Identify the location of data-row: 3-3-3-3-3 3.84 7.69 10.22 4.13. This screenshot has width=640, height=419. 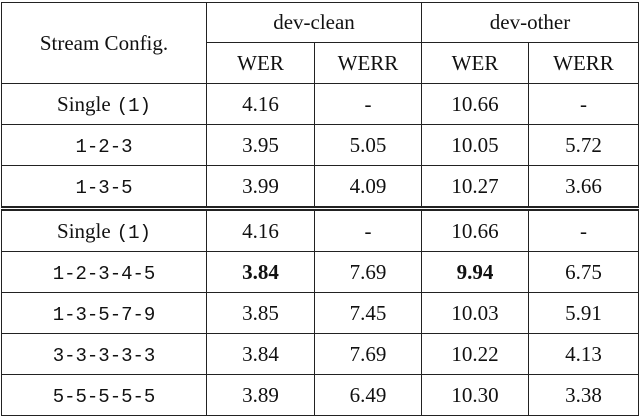
(320, 354).